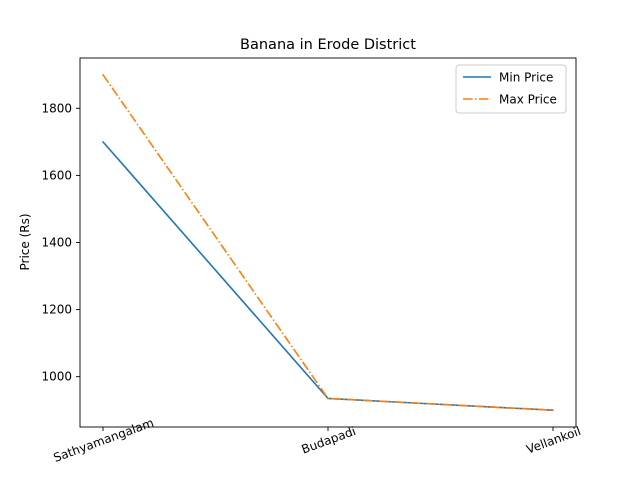 Image resolution: width=640 pixels, height=484 pixels. I want to click on x-tick-label: Budapadi, so click(329, 440).